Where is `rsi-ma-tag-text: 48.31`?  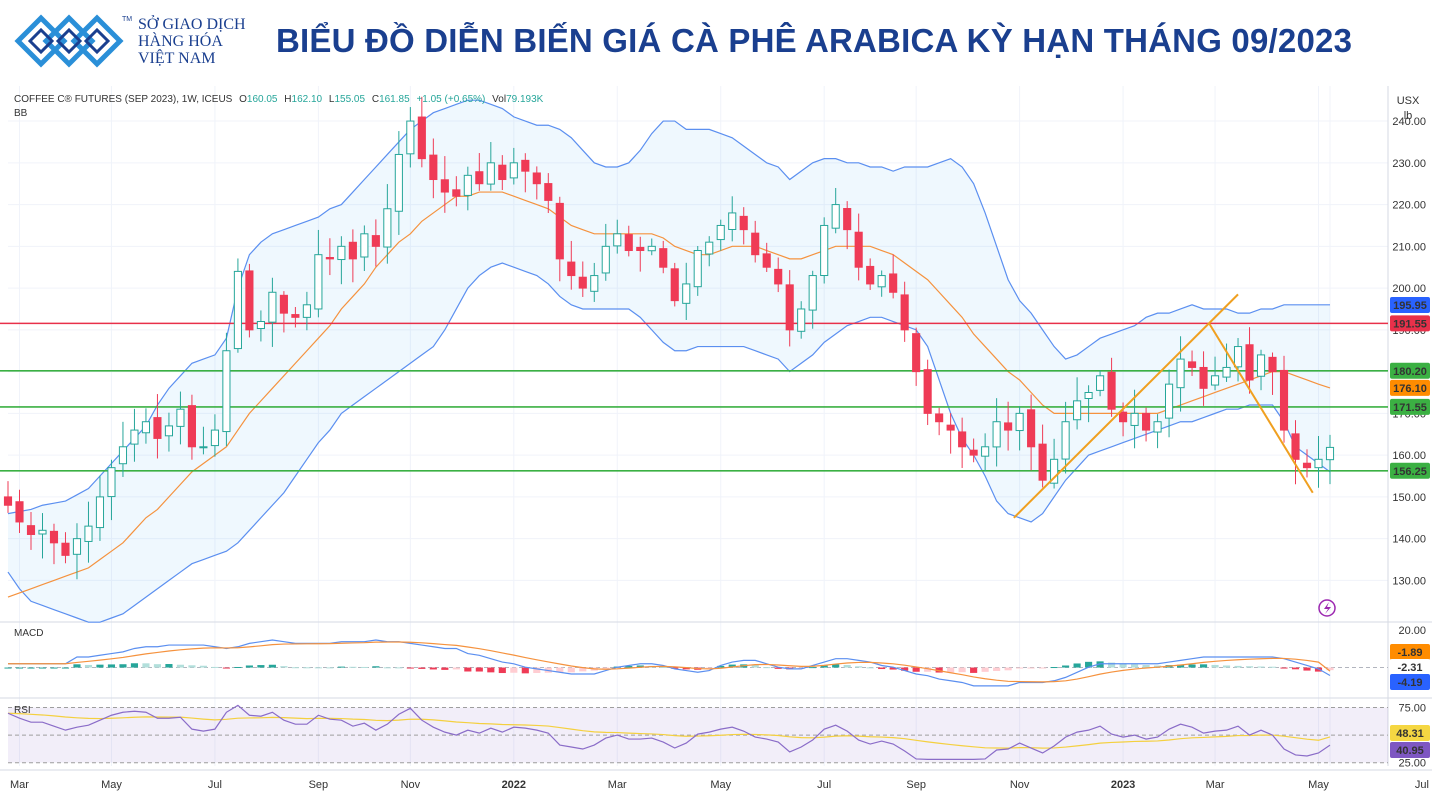 rsi-ma-tag-text: 48.31 is located at coordinates (1410, 734).